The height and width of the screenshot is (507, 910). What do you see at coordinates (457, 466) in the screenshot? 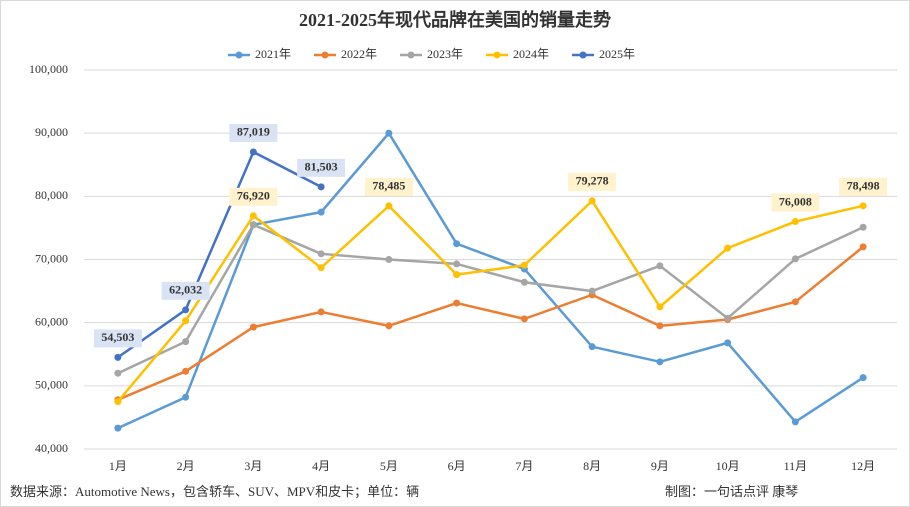
I see `x-tick-label: 6月` at bounding box center [457, 466].